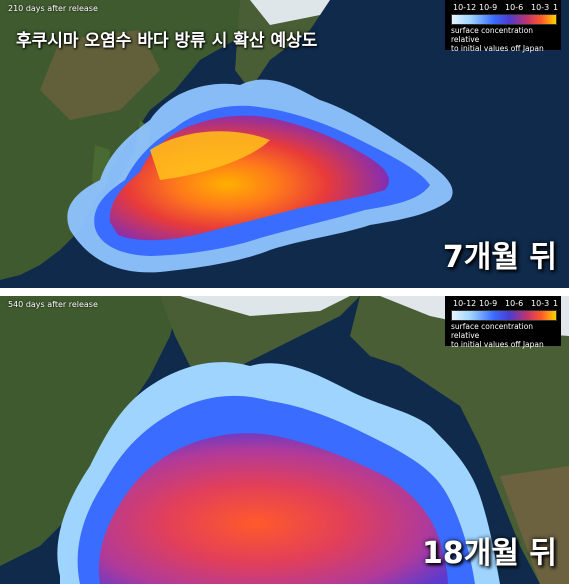 The width and height of the screenshot is (569, 584). I want to click on asia-landmass, so click(90, 431).